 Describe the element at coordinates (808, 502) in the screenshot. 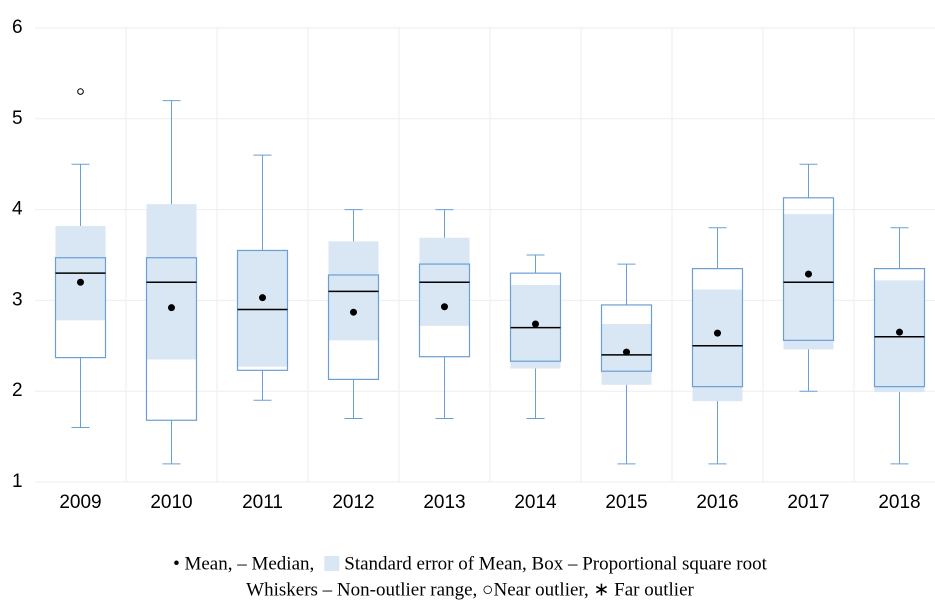

I see `x-tick-label: 2017` at that location.